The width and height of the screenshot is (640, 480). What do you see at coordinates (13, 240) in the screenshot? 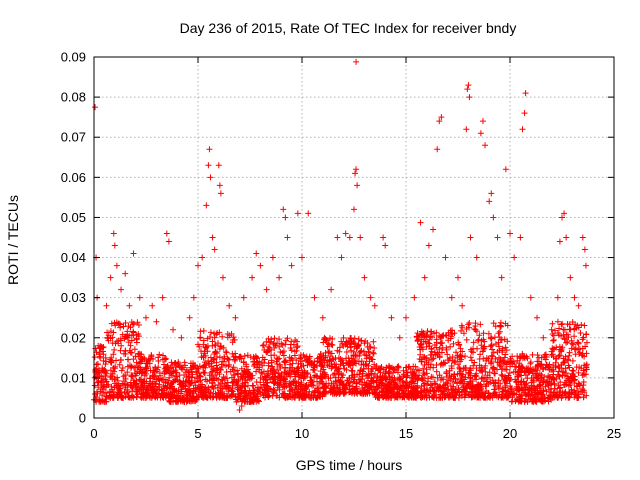
I see `y-axis-label: ROTI / TECUs` at bounding box center [13, 240].